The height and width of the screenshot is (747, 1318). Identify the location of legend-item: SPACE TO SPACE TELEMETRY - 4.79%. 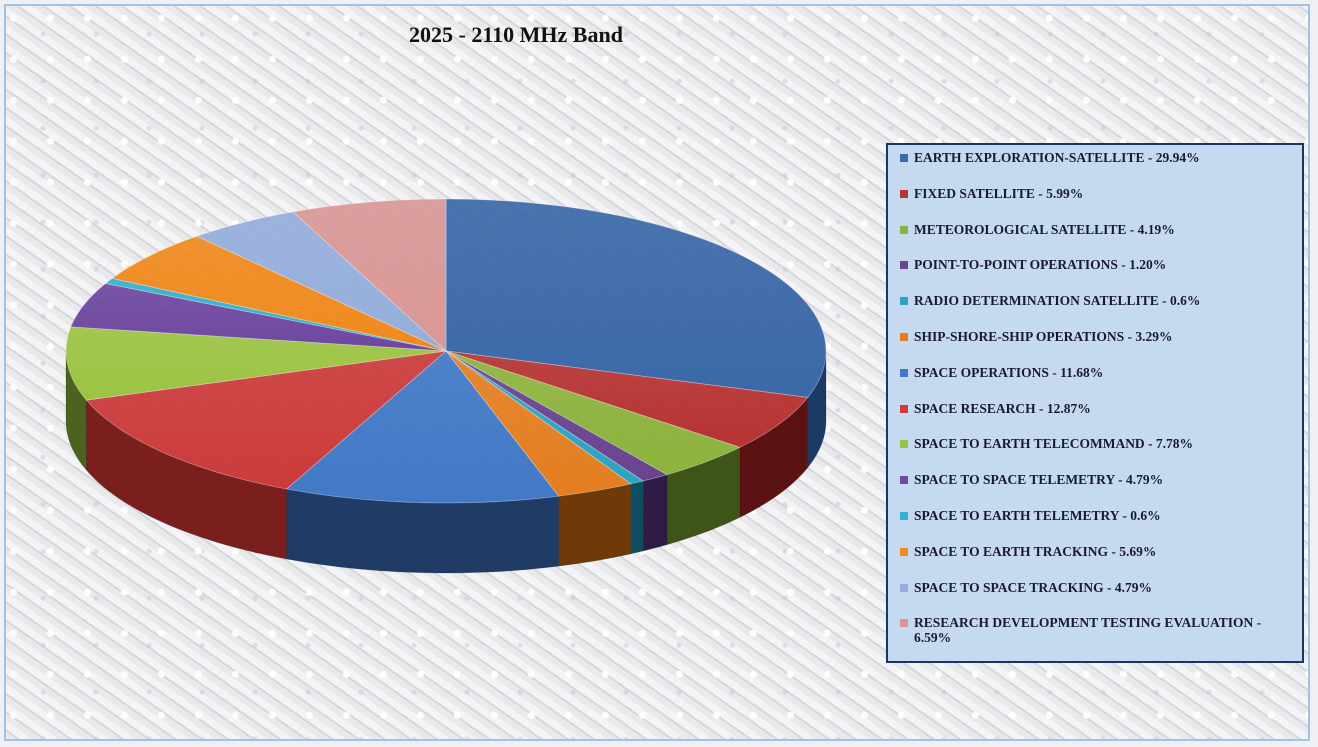
(1097, 490).